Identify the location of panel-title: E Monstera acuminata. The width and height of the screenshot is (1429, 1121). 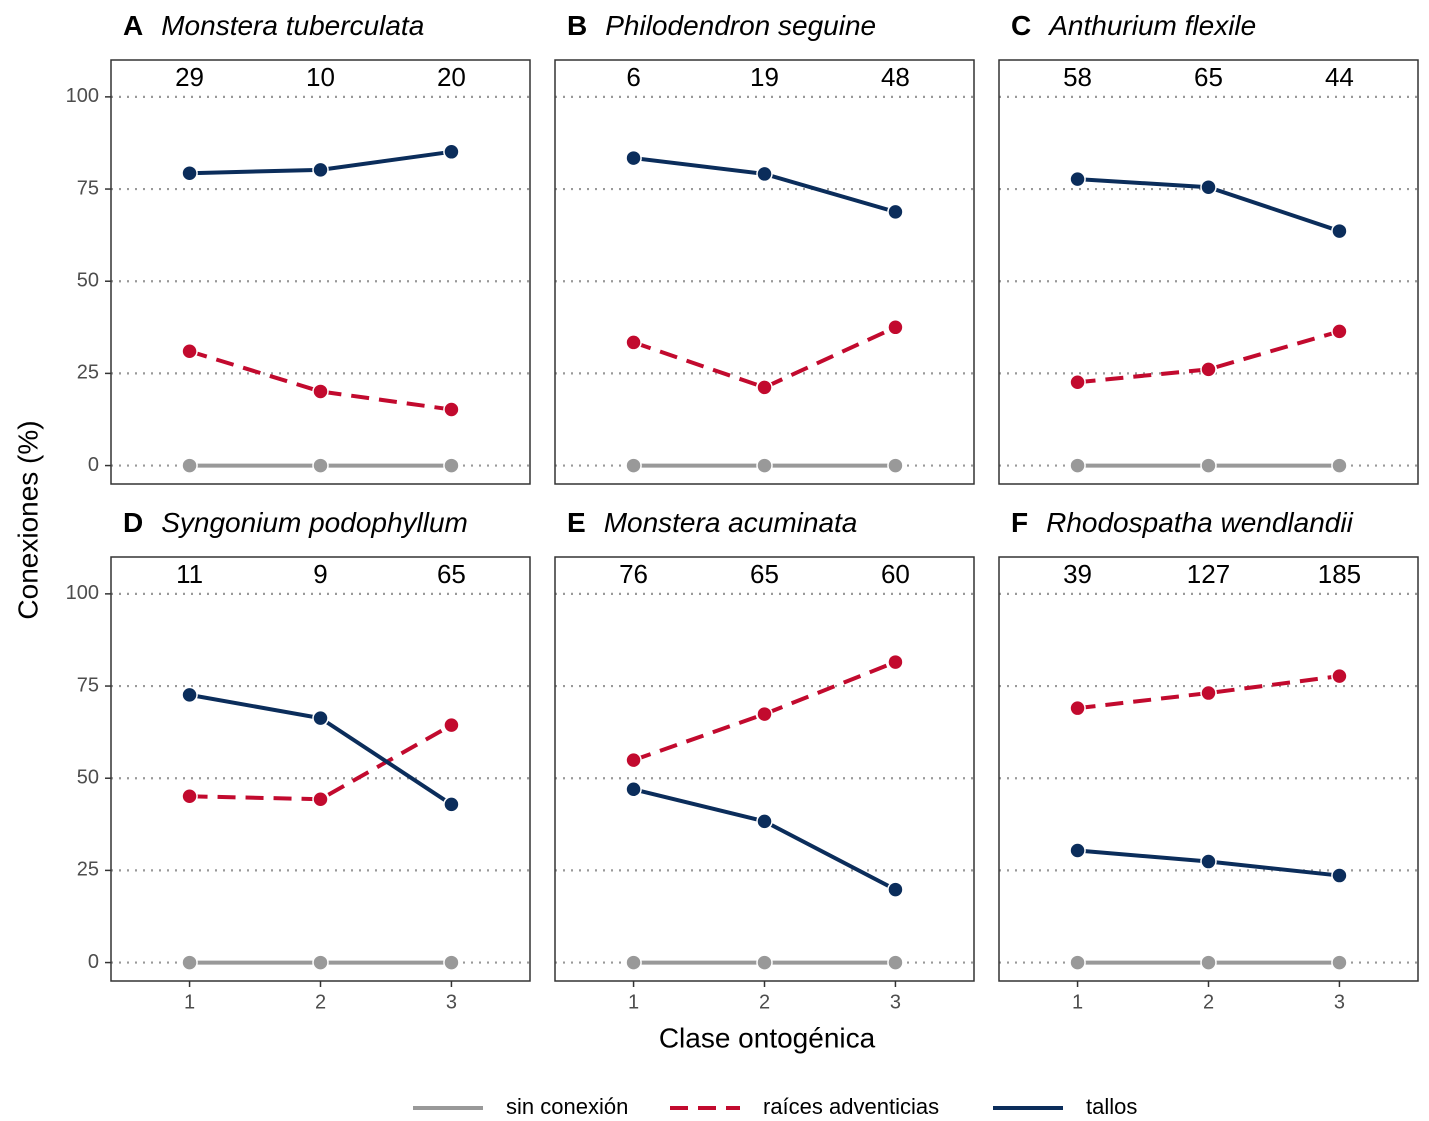
(712, 522).